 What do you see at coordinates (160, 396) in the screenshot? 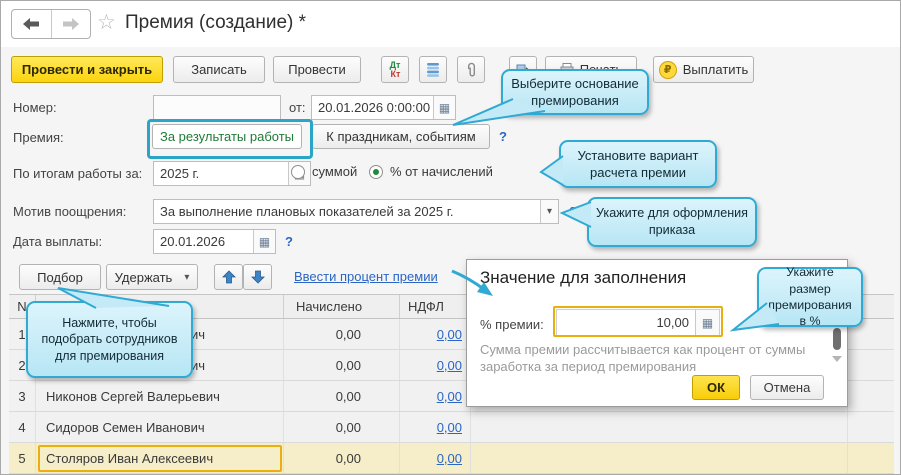
I see `cell-name: Никонов Сергей Валерьевич` at bounding box center [160, 396].